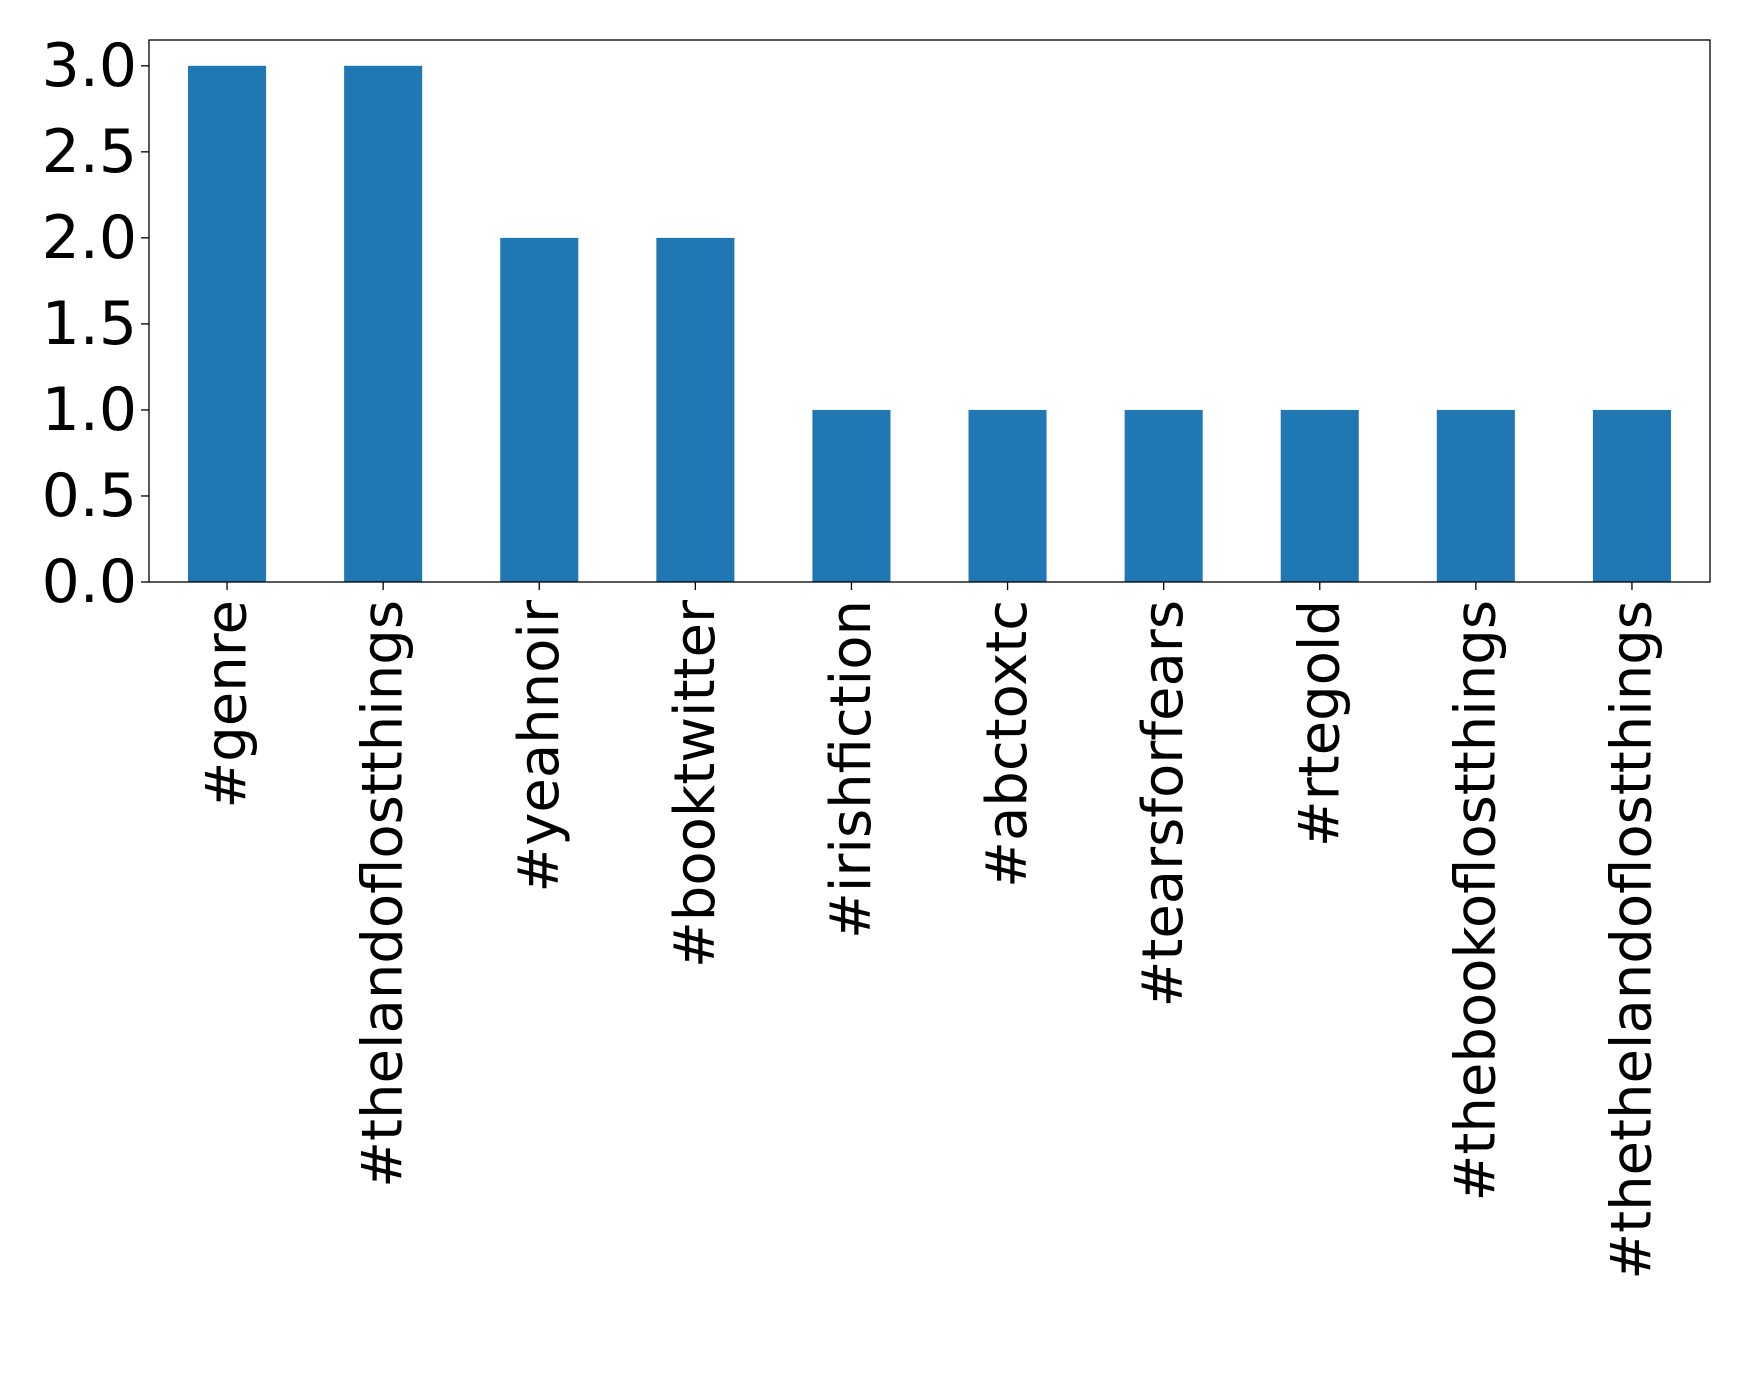 The image size is (1739, 1390). What do you see at coordinates (1163, 495) in the screenshot?
I see `bar-tearsforfears` at bounding box center [1163, 495].